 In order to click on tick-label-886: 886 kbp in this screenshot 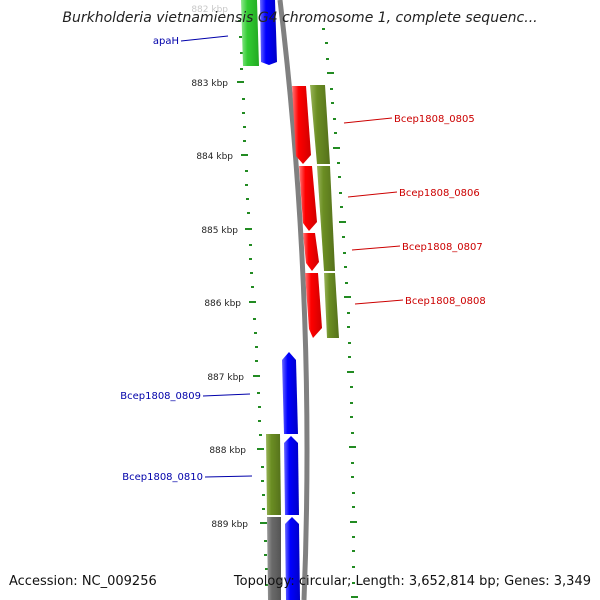, I will do `click(222, 304)`.